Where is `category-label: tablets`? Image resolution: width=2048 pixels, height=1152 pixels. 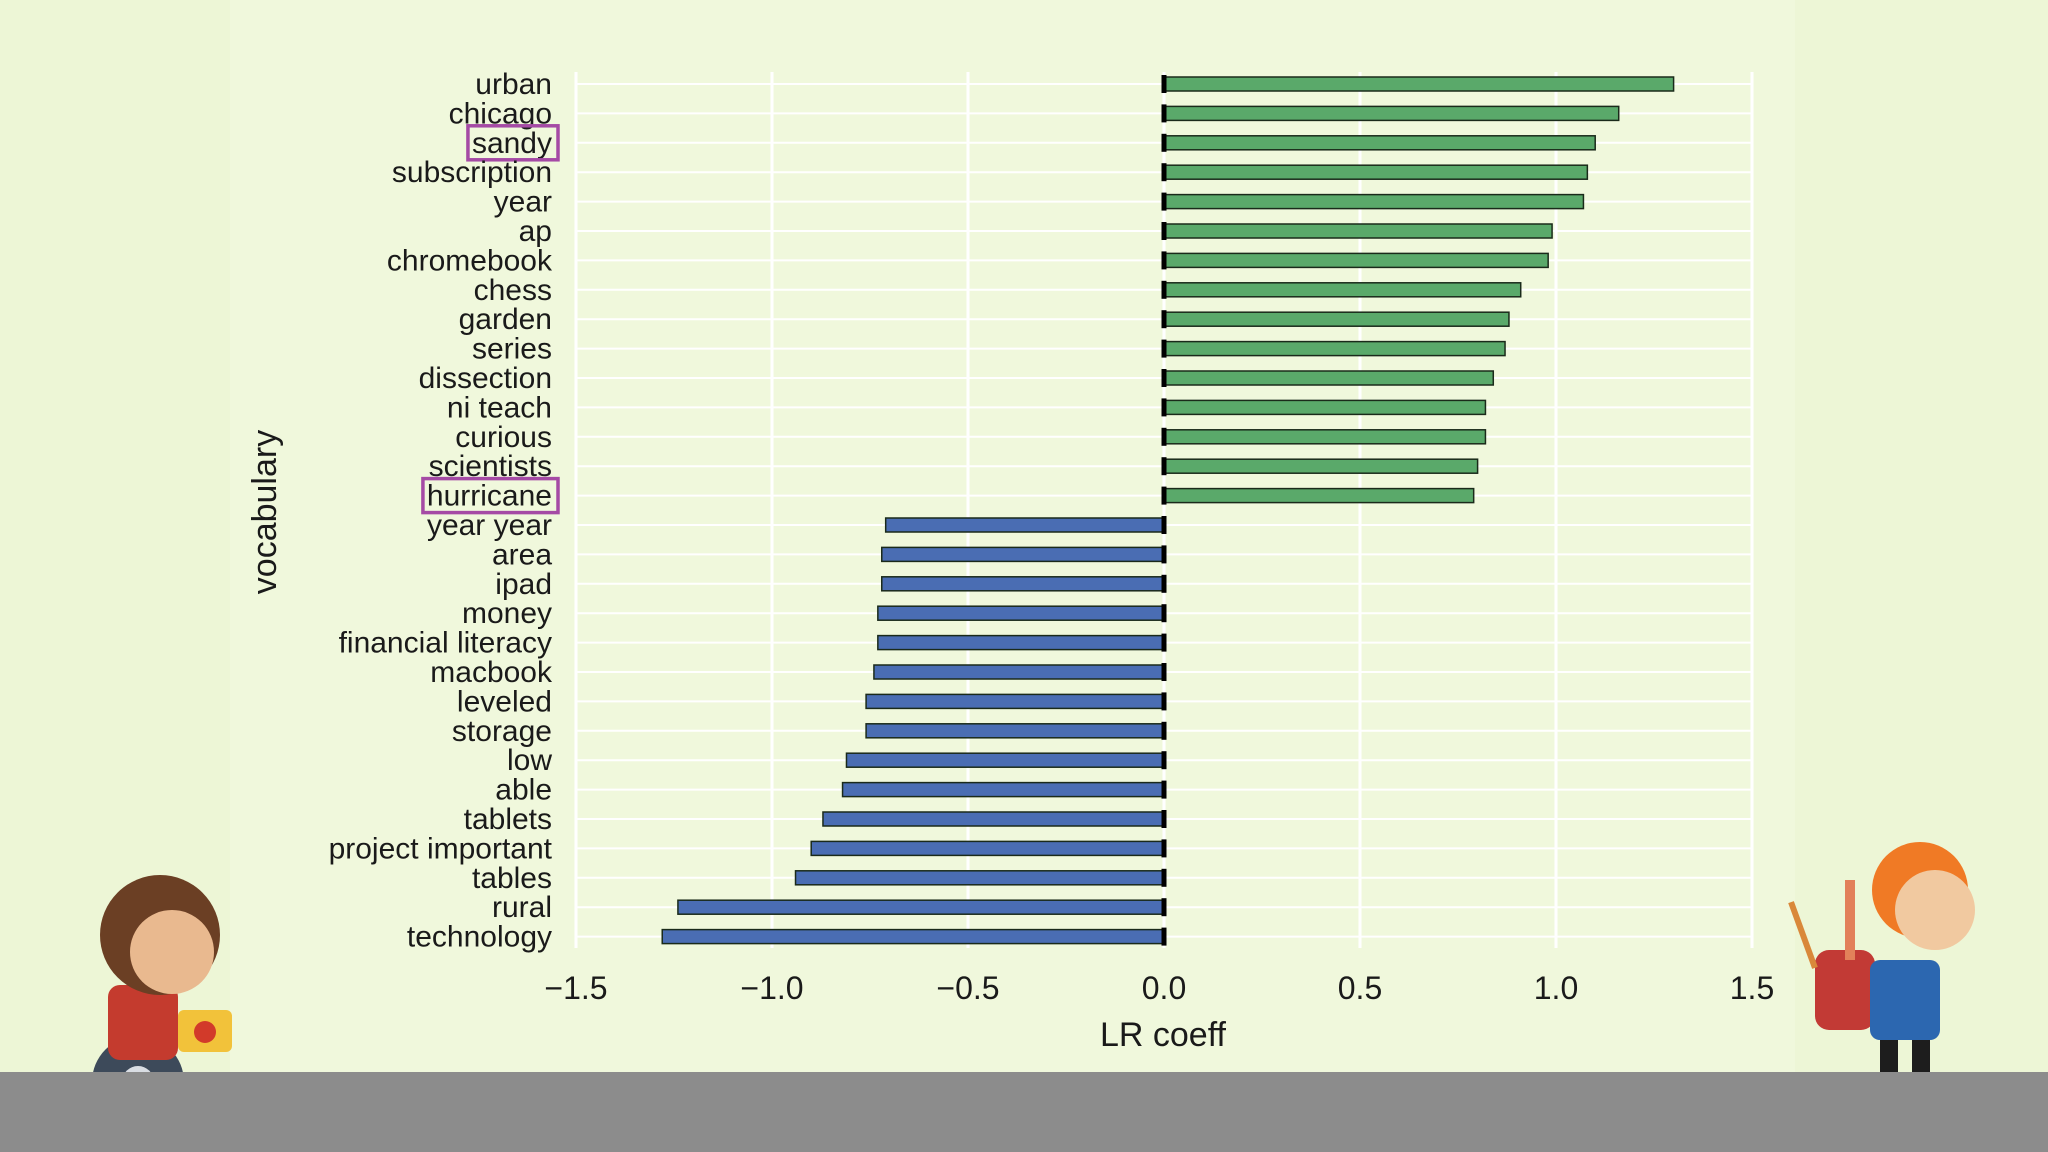
category-label: tablets is located at coordinates (508, 819).